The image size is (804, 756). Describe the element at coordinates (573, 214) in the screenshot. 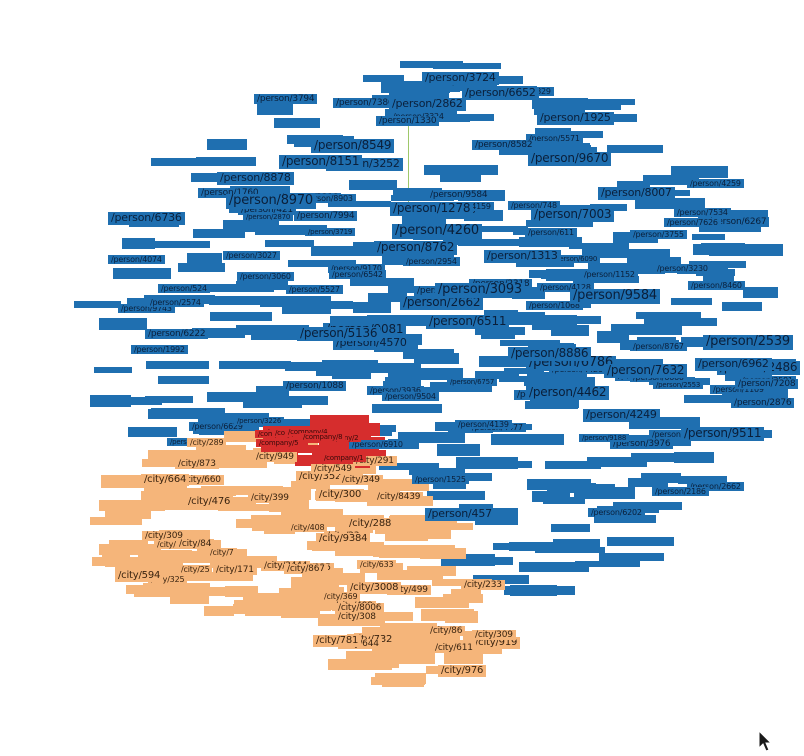

I see `person-node-label: /person/7003` at that location.